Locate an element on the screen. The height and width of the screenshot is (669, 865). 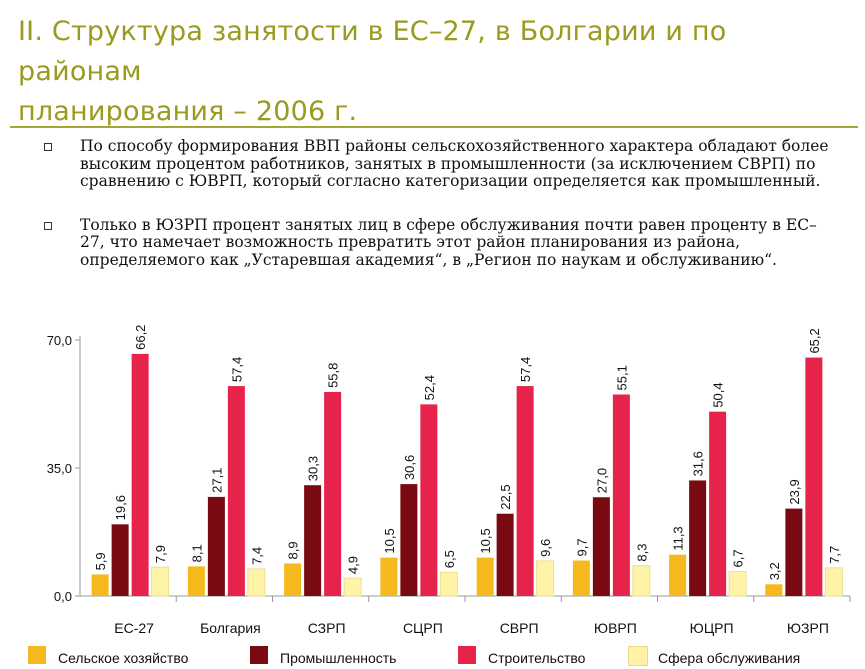
bar-value-label: 65,2 is located at coordinates (814, 340).